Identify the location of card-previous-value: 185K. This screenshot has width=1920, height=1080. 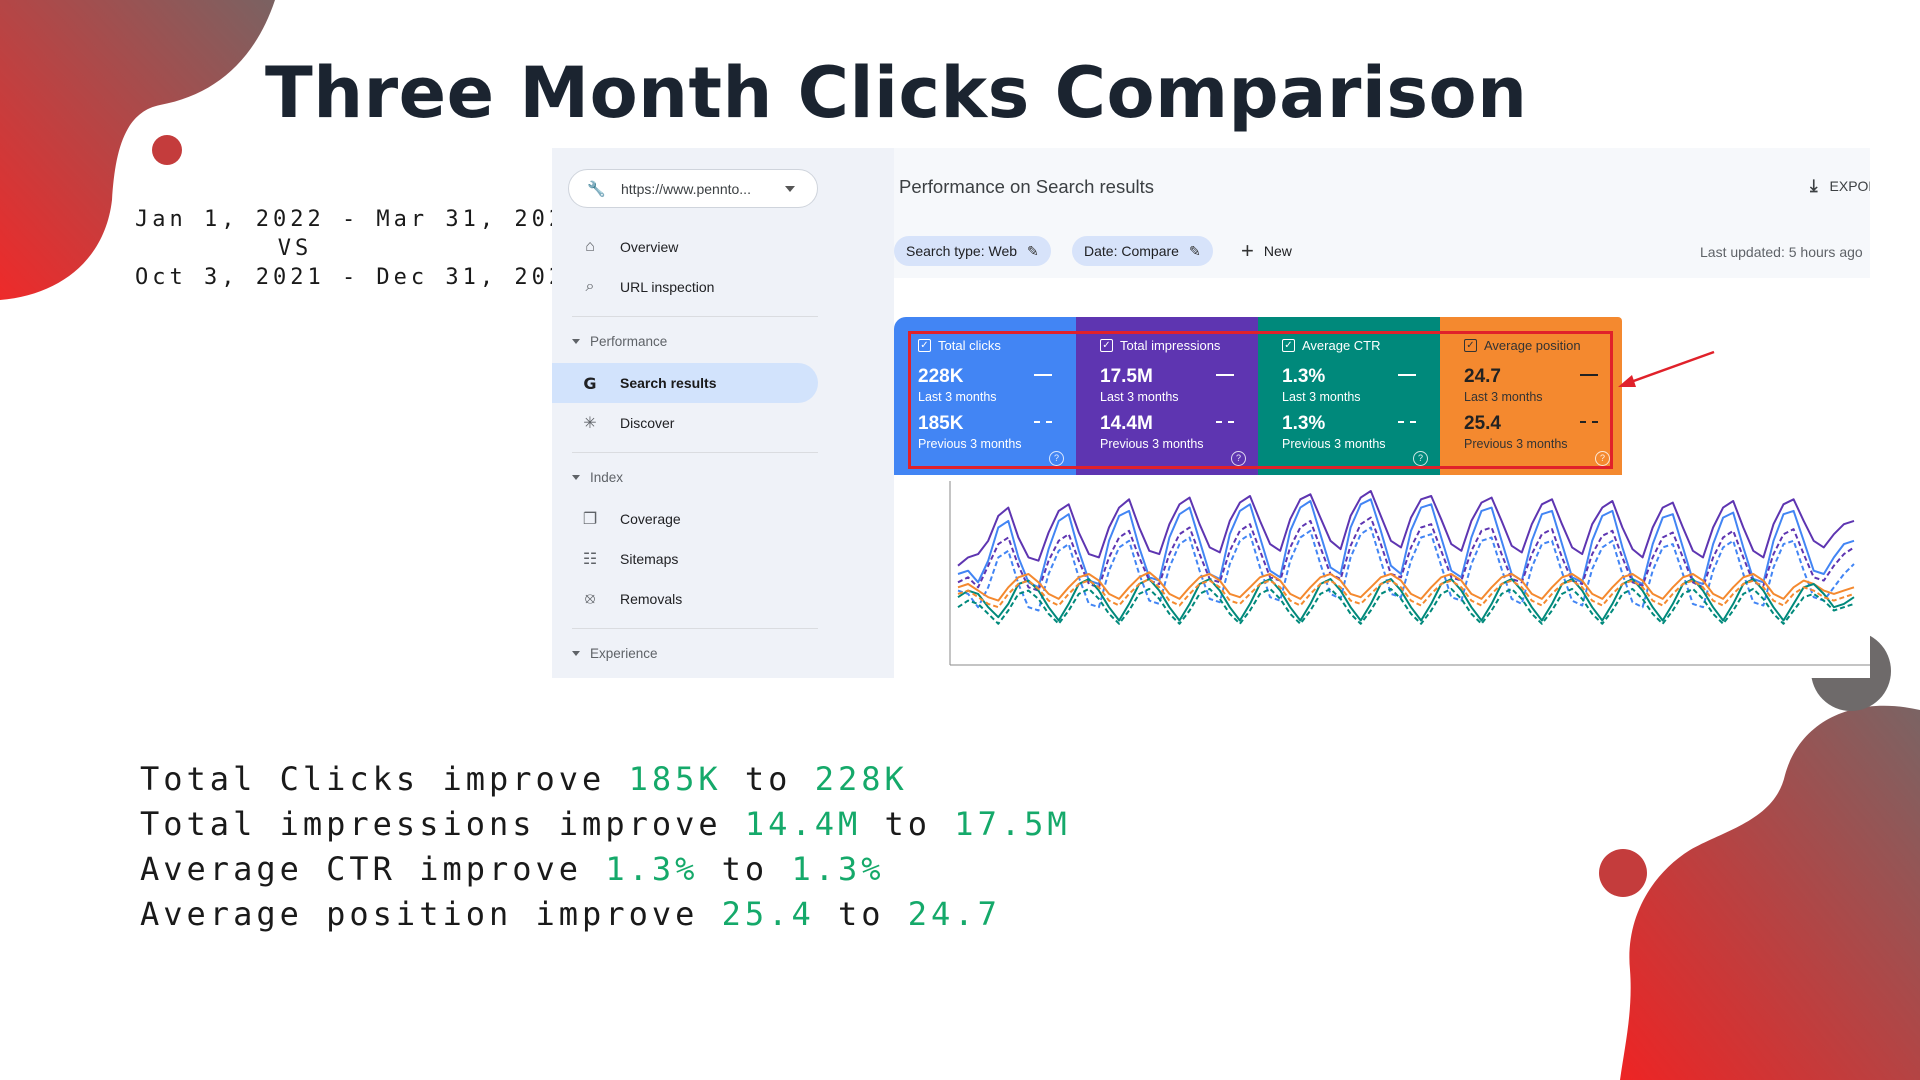
(941, 423).